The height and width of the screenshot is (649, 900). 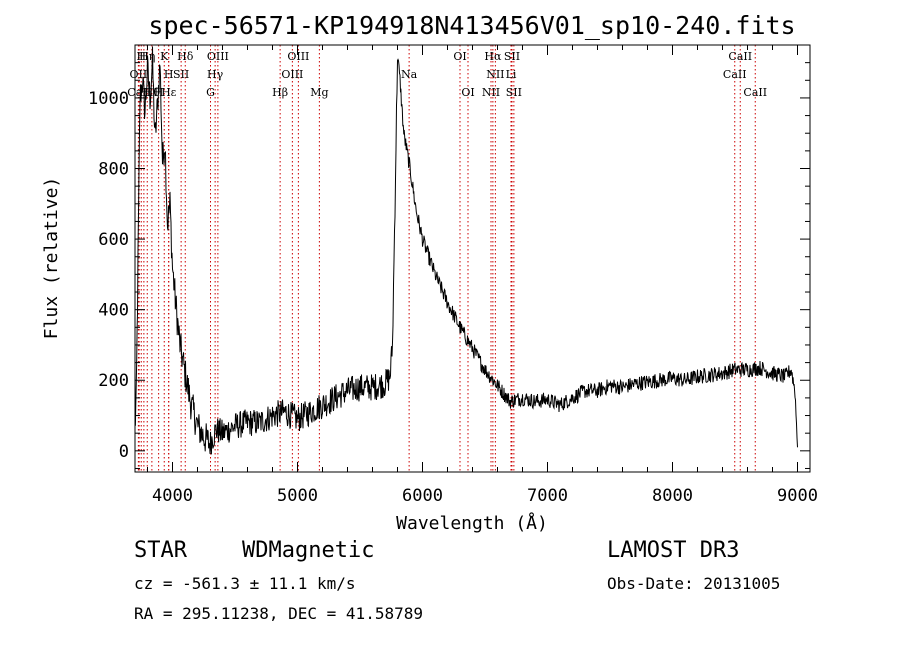 What do you see at coordinates (673, 550) in the screenshot?
I see `survey-name: LAMOST DR3` at bounding box center [673, 550].